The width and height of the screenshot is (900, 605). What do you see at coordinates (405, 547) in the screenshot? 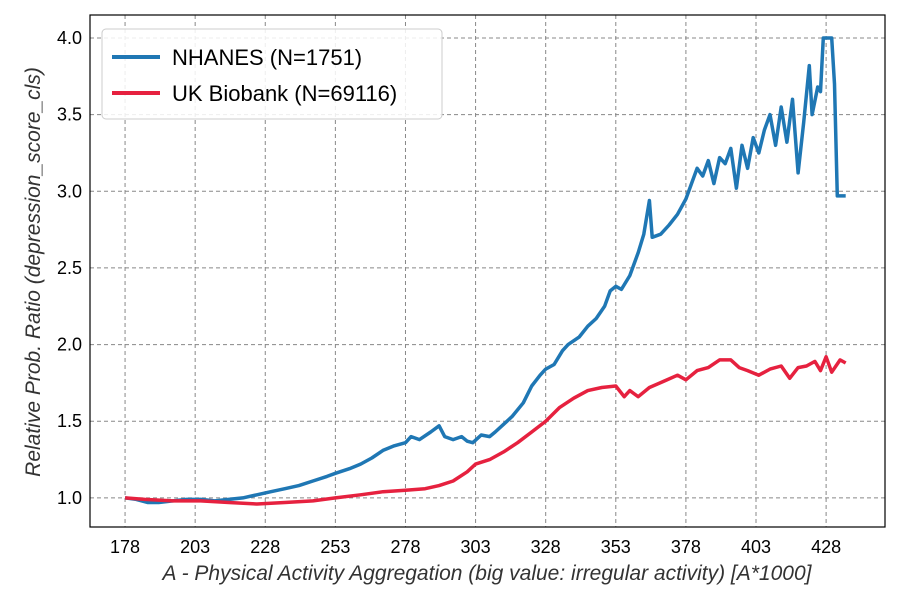
I see `x-tick-label: 278` at bounding box center [405, 547].